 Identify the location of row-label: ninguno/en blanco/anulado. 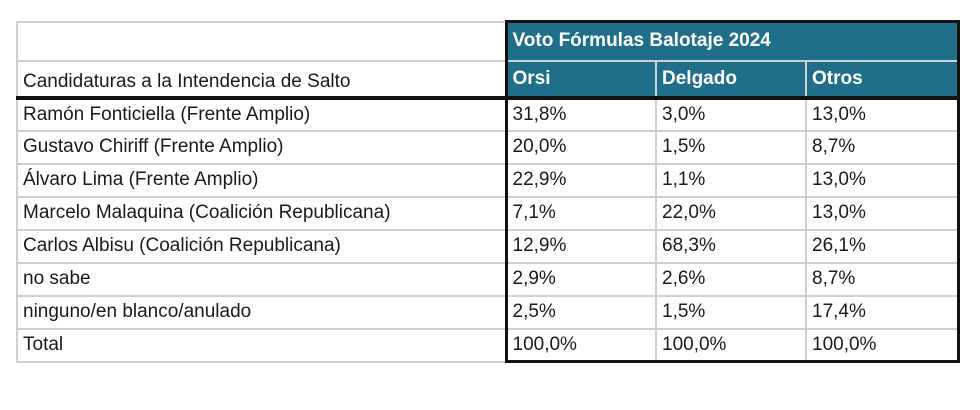
(261, 312).